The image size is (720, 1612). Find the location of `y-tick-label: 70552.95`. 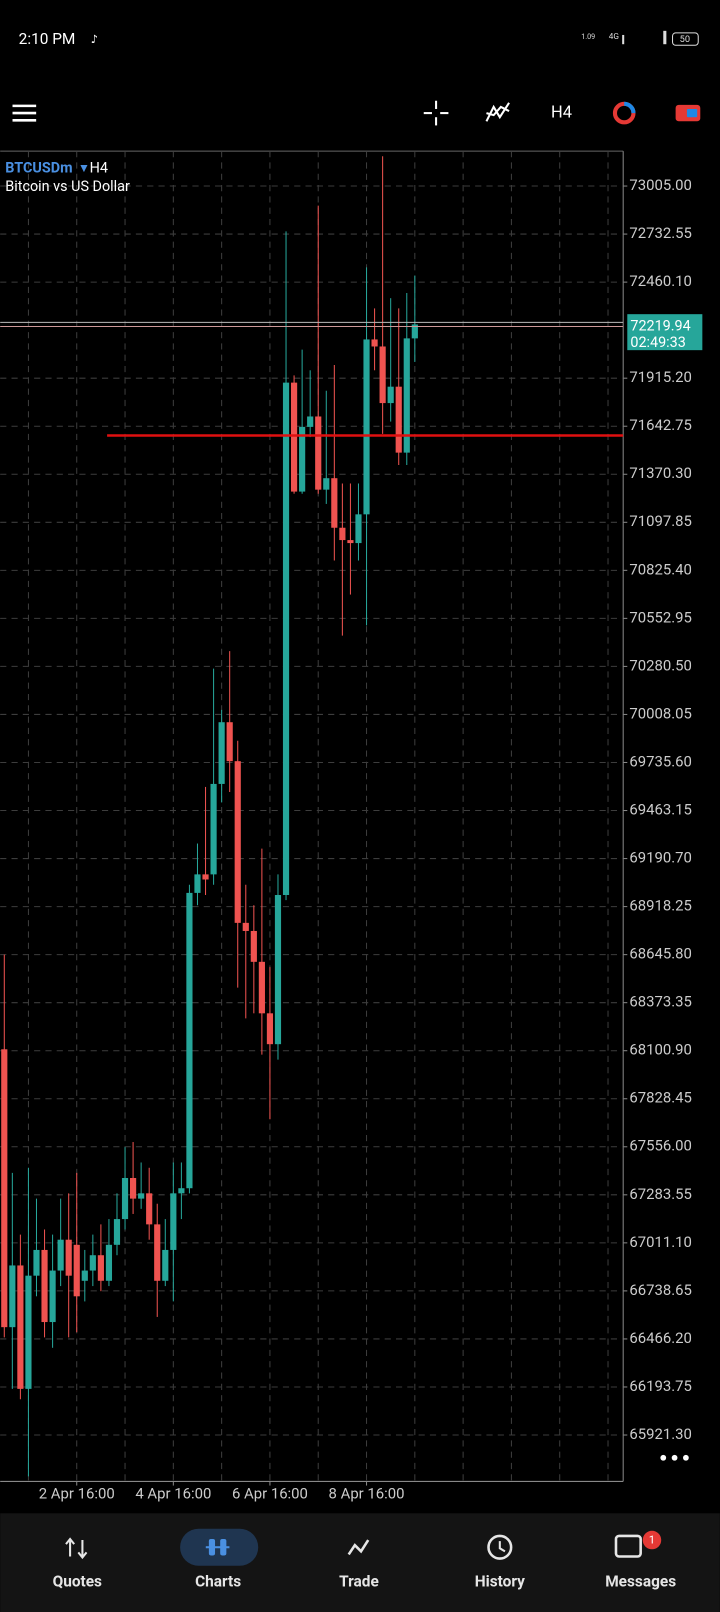

y-tick-label: 70552.95 is located at coordinates (660, 617).